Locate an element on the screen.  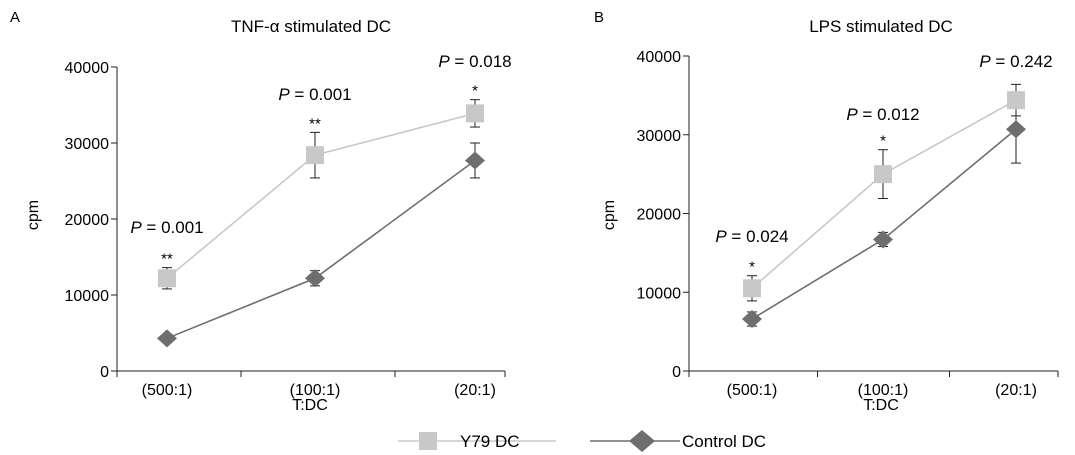
legend-square-marker is located at coordinates (428, 441).